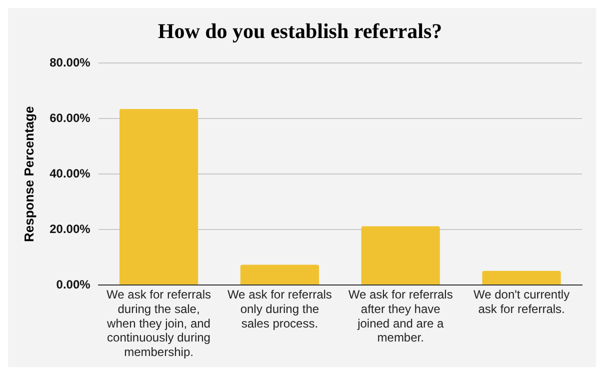 The width and height of the screenshot is (604, 375). Describe the element at coordinates (28, 174) in the screenshot. I see `y-axis-title: Response Percentage` at that location.